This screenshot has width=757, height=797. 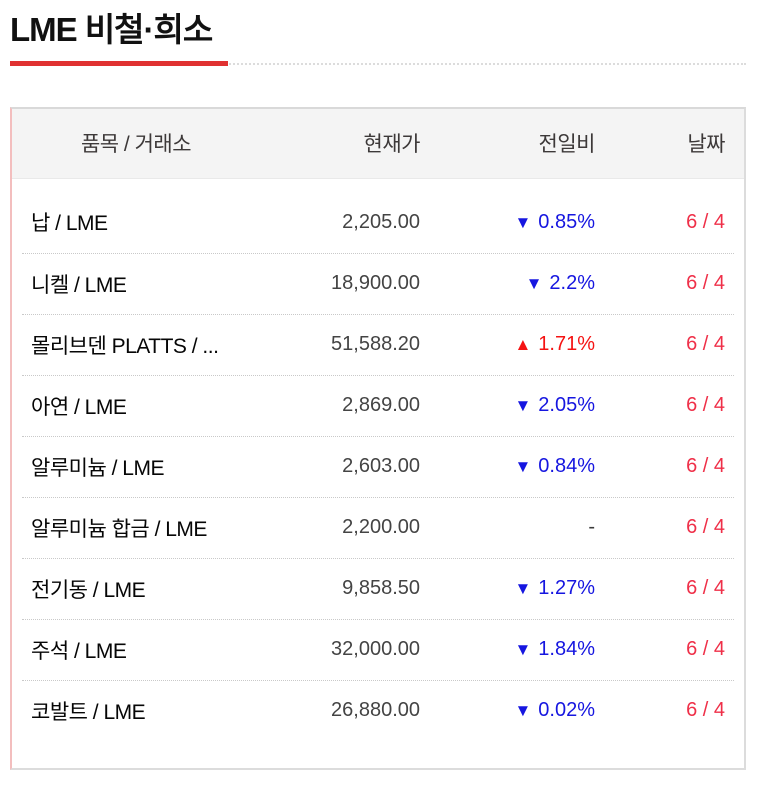 What do you see at coordinates (591, 527) in the screenshot?
I see `change-value: -` at bounding box center [591, 527].